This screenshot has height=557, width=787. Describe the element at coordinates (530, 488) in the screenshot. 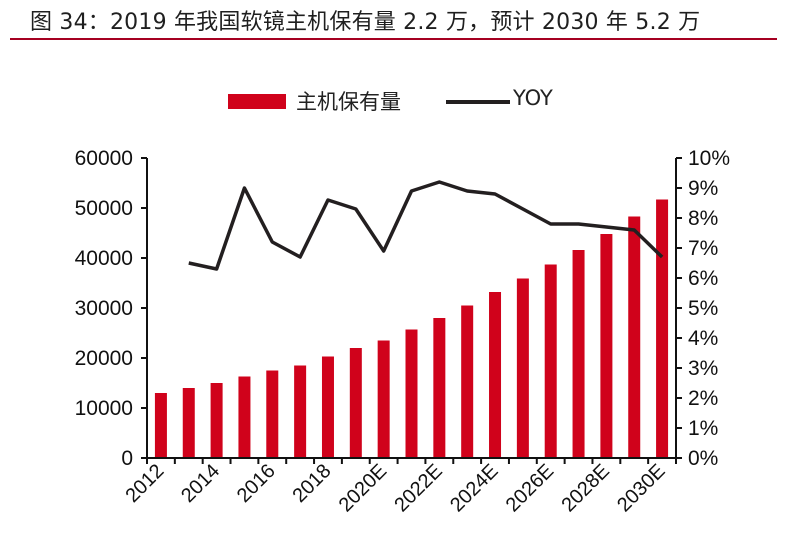

I see `x-tick-label: 2026E` at that location.